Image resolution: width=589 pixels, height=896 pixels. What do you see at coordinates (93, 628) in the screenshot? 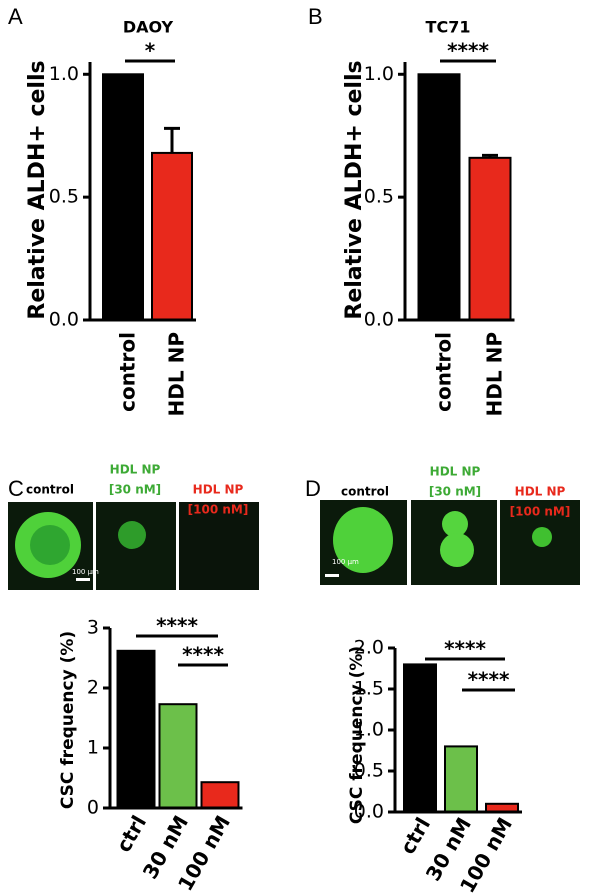
I see `y-tick-label: 3` at bounding box center [93, 628].